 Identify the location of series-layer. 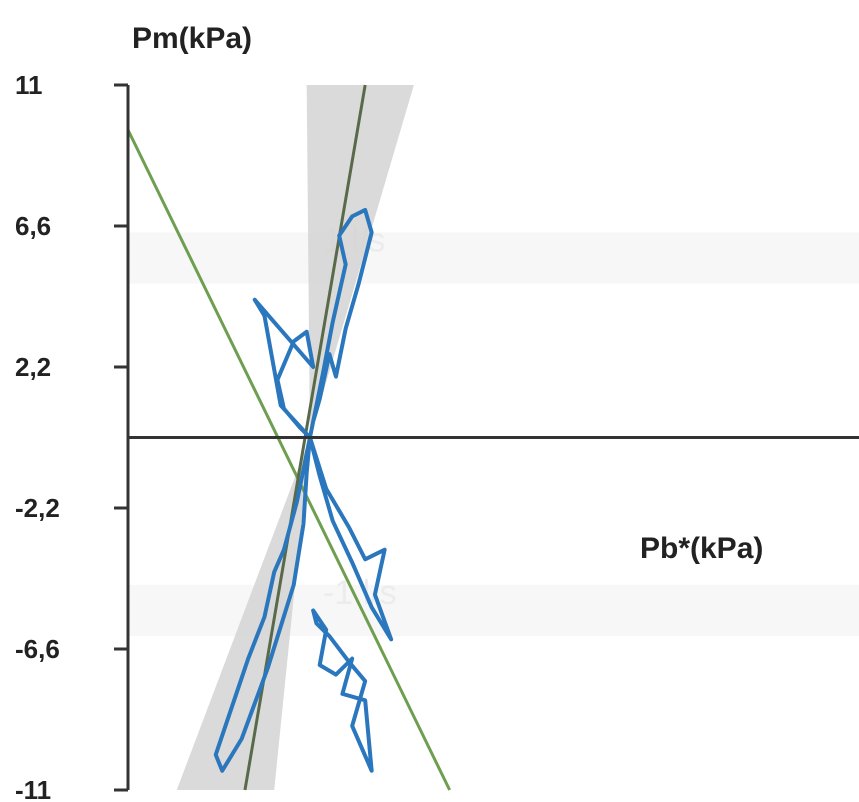
(303, 490).